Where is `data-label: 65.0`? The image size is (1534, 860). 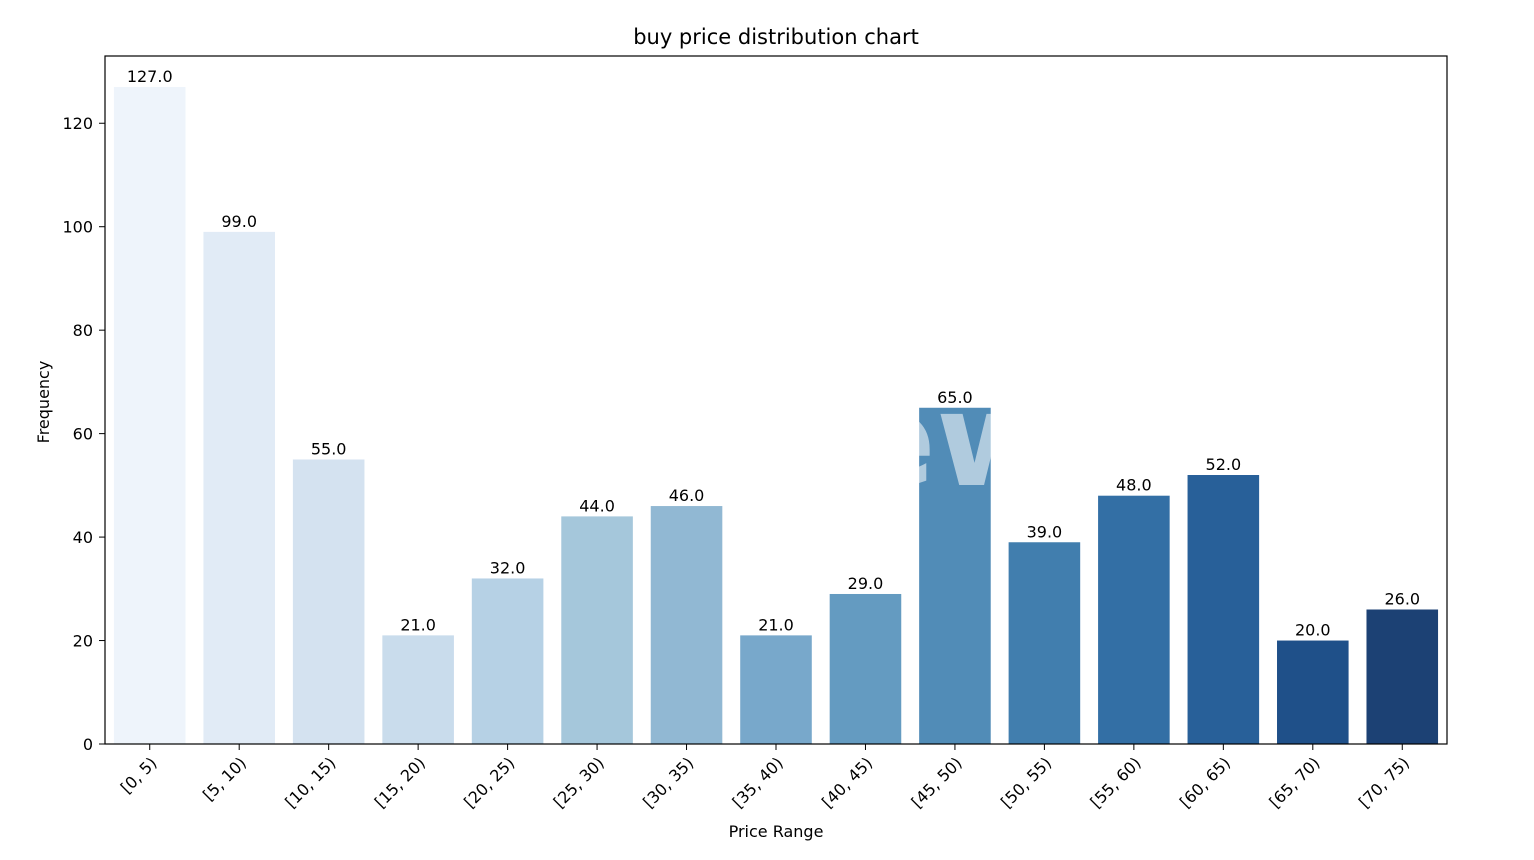
data-label: 65.0 is located at coordinates (955, 397).